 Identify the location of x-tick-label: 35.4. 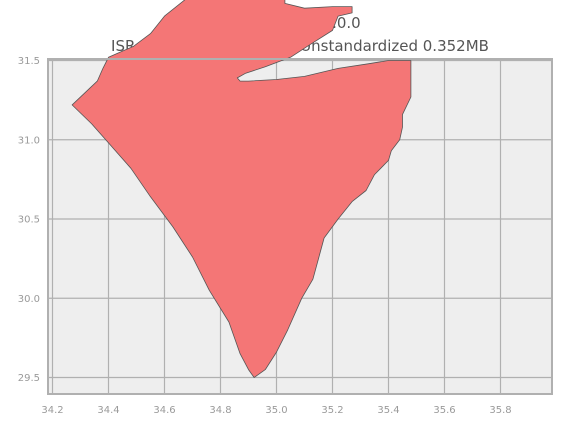
(388, 410).